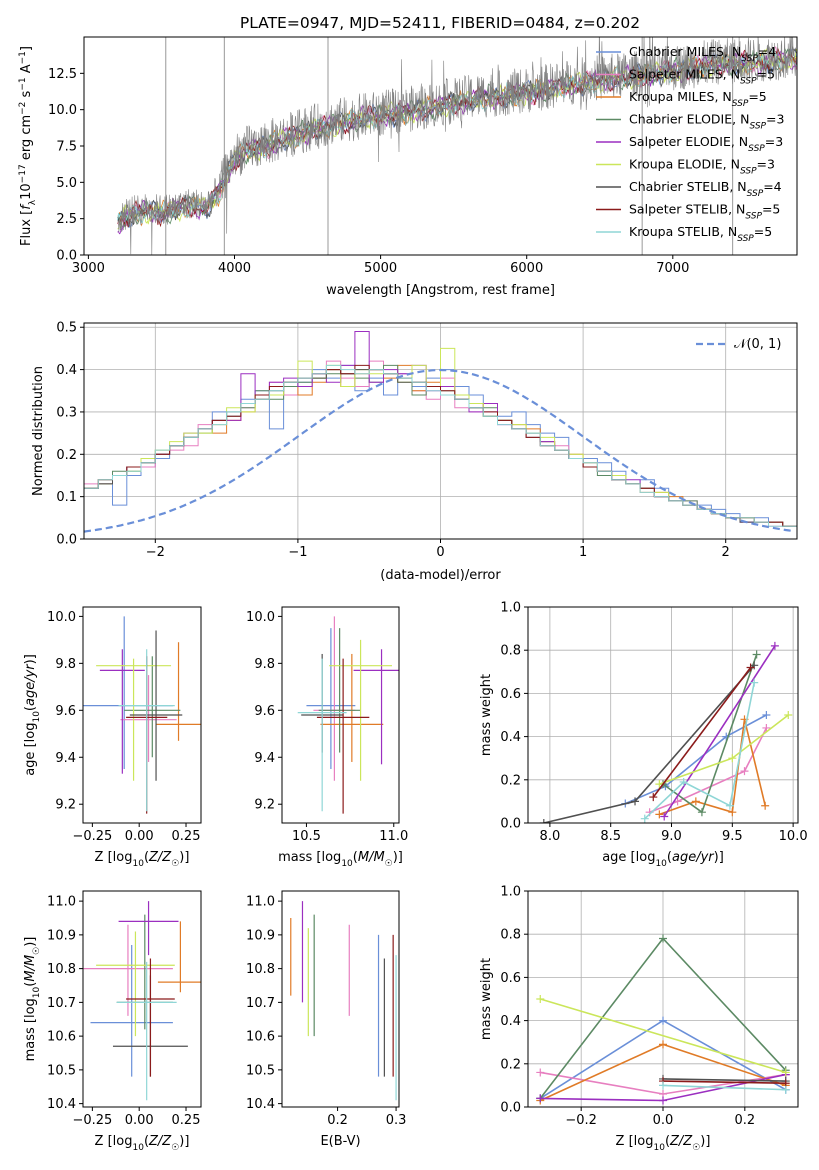  What do you see at coordinates (772, 186) in the screenshot?
I see `legend-label-part: =4` at bounding box center [772, 186].